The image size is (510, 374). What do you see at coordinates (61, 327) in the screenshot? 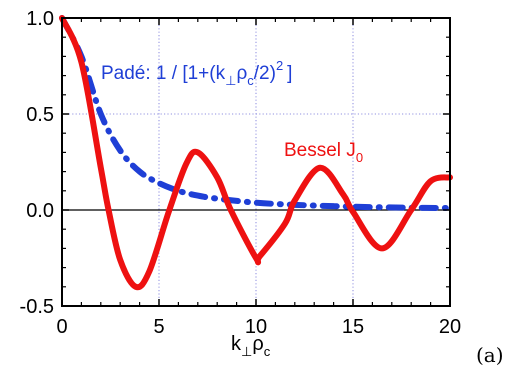
I see `x-tick-label: 0` at bounding box center [61, 327].